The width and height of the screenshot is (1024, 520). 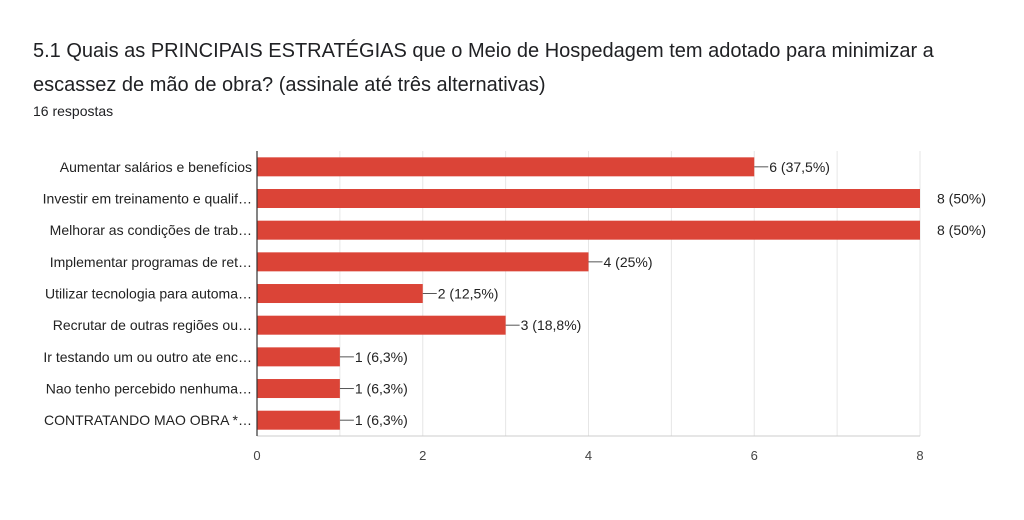 What do you see at coordinates (628, 262) in the screenshot?
I see `data-label: 4 (25%)` at bounding box center [628, 262].